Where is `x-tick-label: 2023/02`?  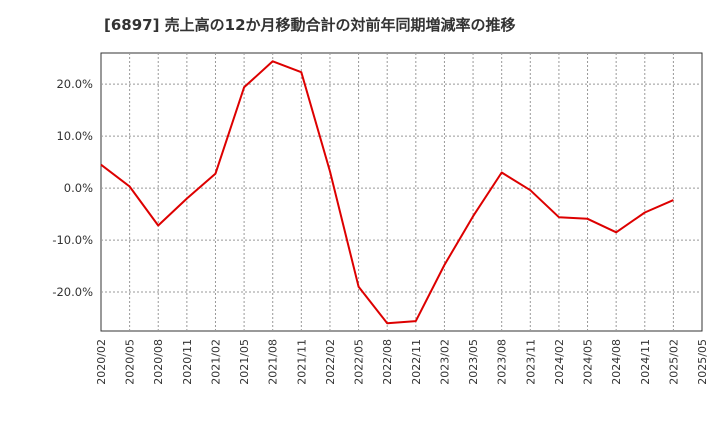
x-tick-label: 2023/02 is located at coordinates (444, 362).